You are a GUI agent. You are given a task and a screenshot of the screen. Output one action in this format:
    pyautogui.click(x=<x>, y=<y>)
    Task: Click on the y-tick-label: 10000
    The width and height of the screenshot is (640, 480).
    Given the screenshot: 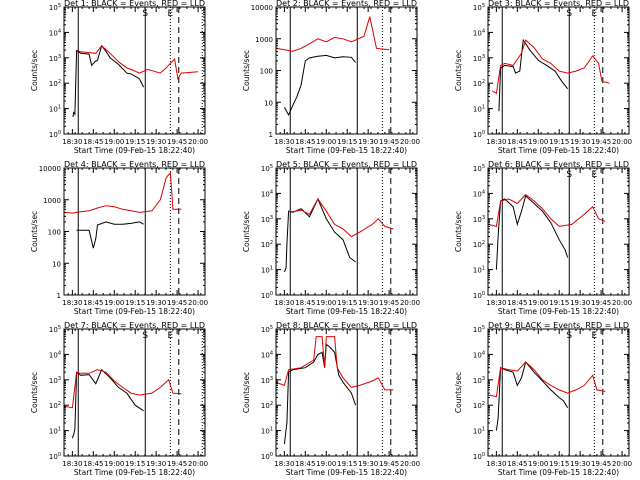 What is the action you would take?
    pyautogui.click(x=50, y=169)
    